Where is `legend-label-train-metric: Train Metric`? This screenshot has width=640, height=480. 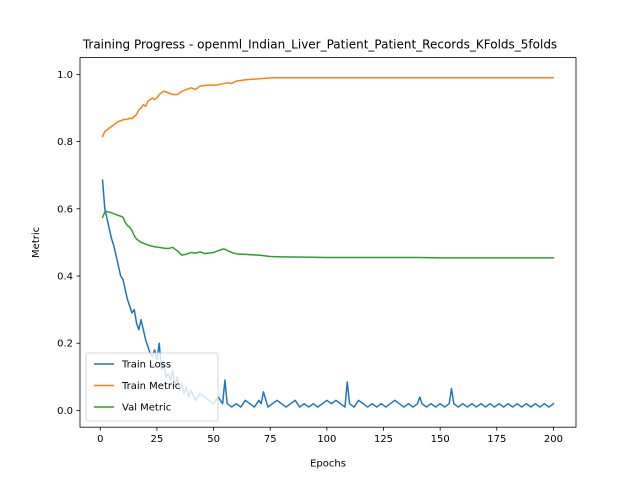
legend-label-train-metric: Train Metric is located at coordinates (150, 386).